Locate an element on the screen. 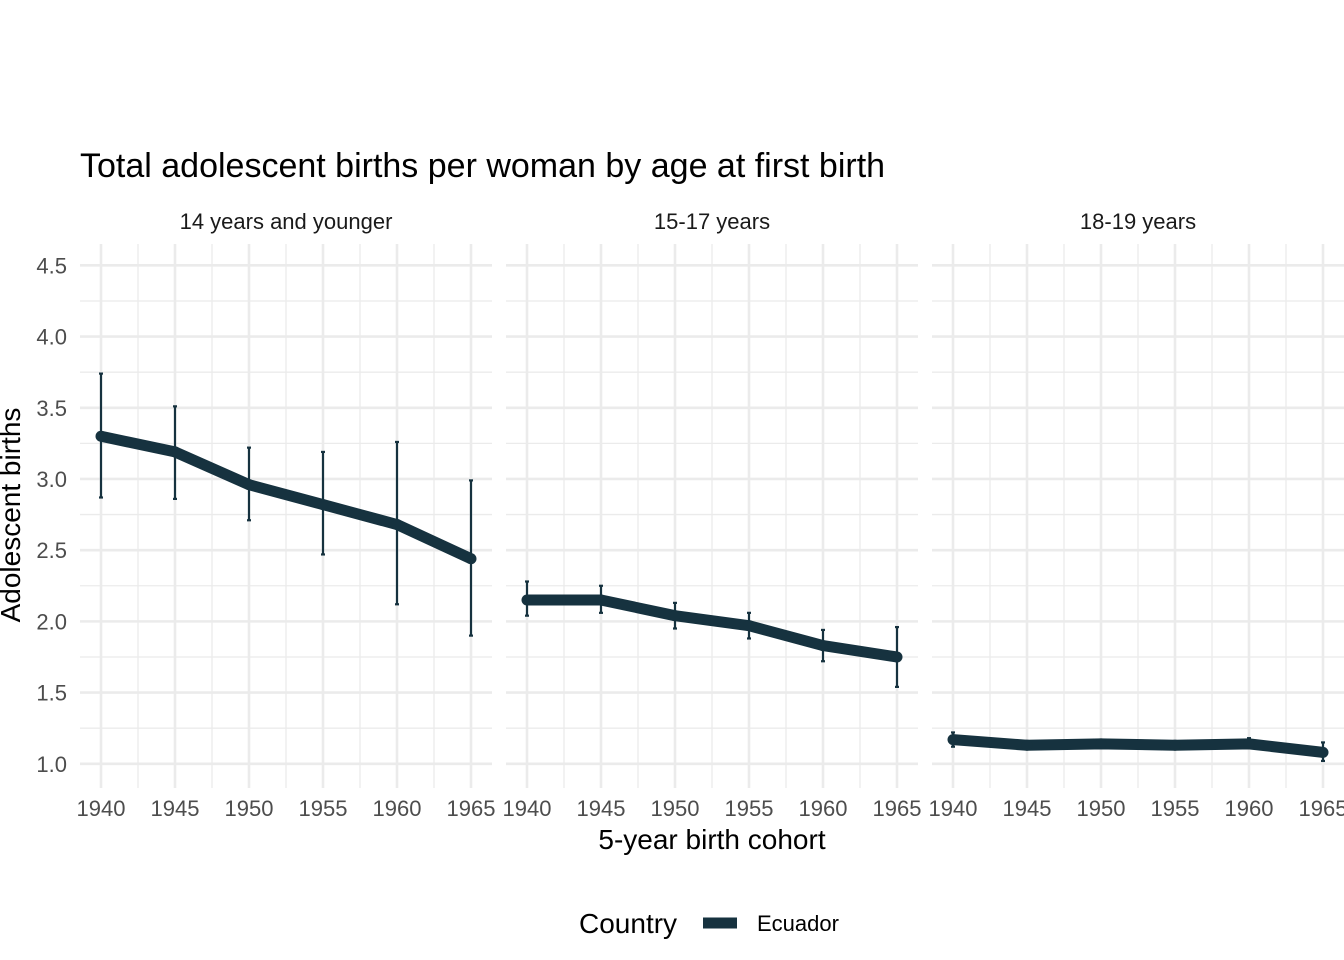 The height and width of the screenshot is (960, 1344). legend: Country Ecuador is located at coordinates (709, 923).